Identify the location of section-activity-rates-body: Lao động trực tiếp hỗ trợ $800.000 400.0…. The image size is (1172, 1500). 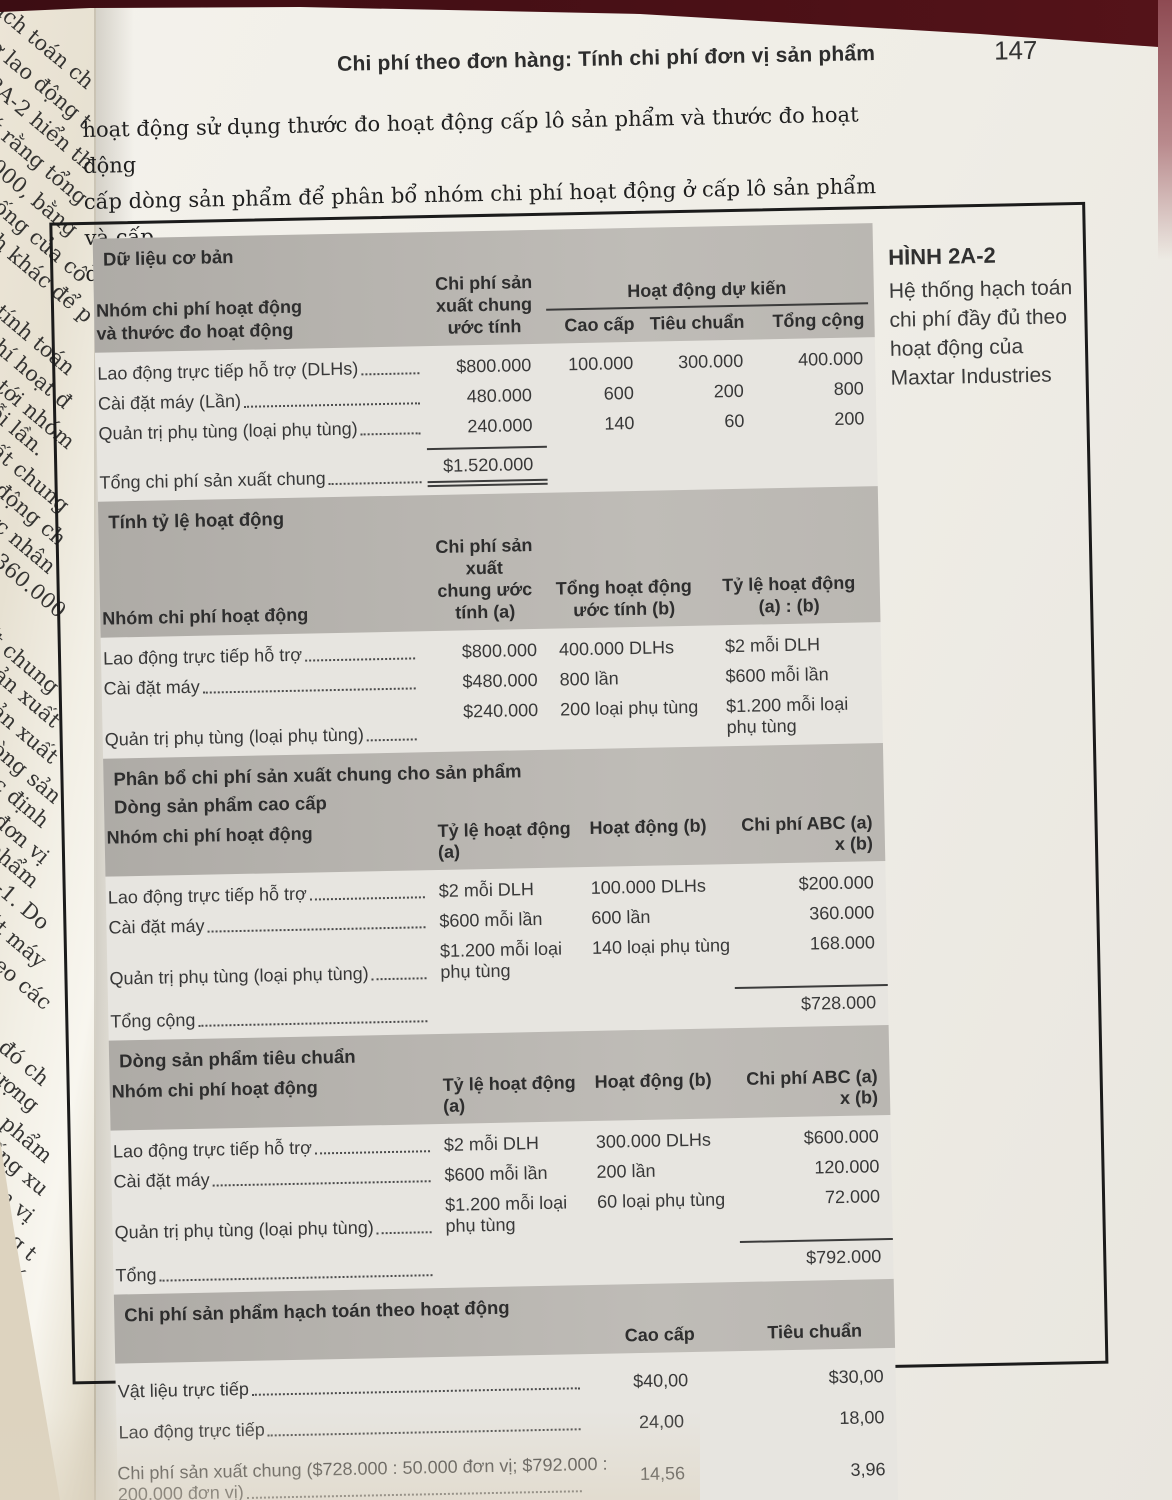
(492, 690).